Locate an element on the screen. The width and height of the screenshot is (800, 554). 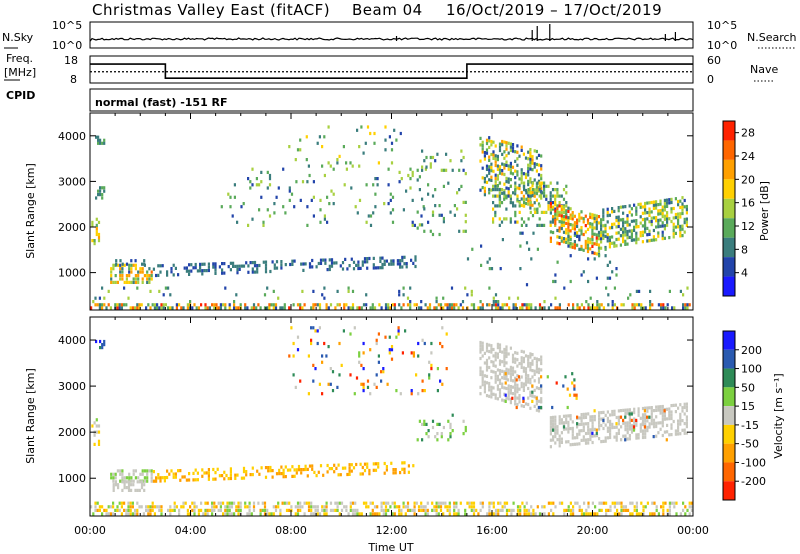
time-tick-label: 00:00 is located at coordinates (693, 530).